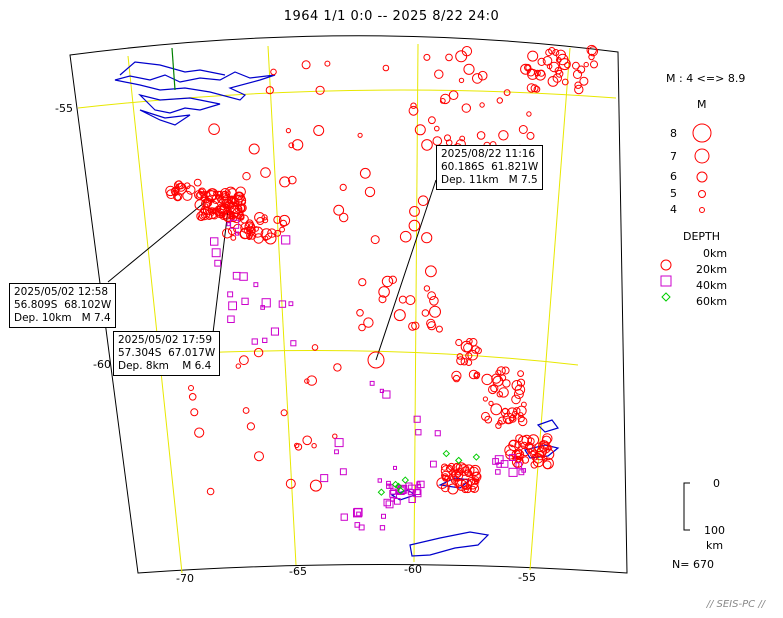  I want to click on footer-credit: // SEIS-PC //, so click(735, 604).